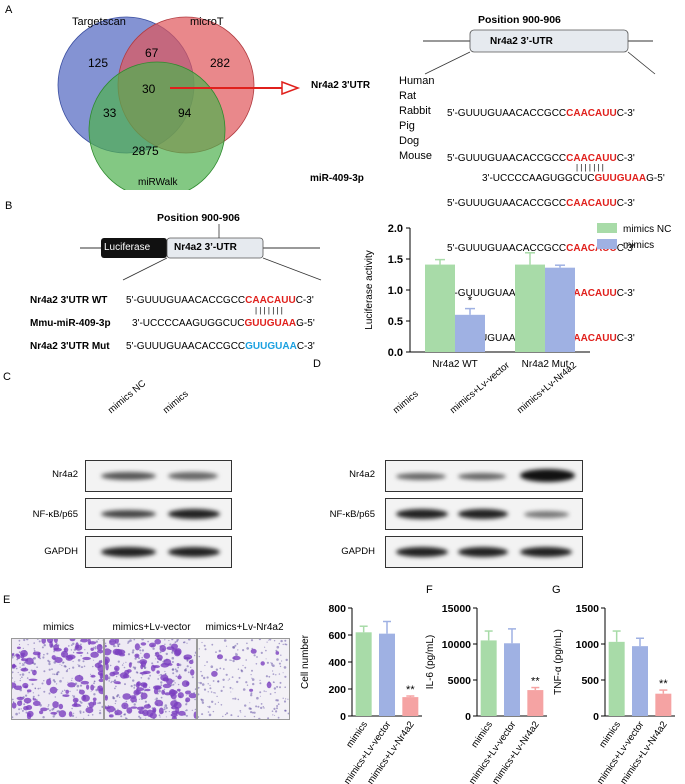  Describe the element at coordinates (305, 661) in the screenshot. I see `y-axis-label: Cell number` at that location.